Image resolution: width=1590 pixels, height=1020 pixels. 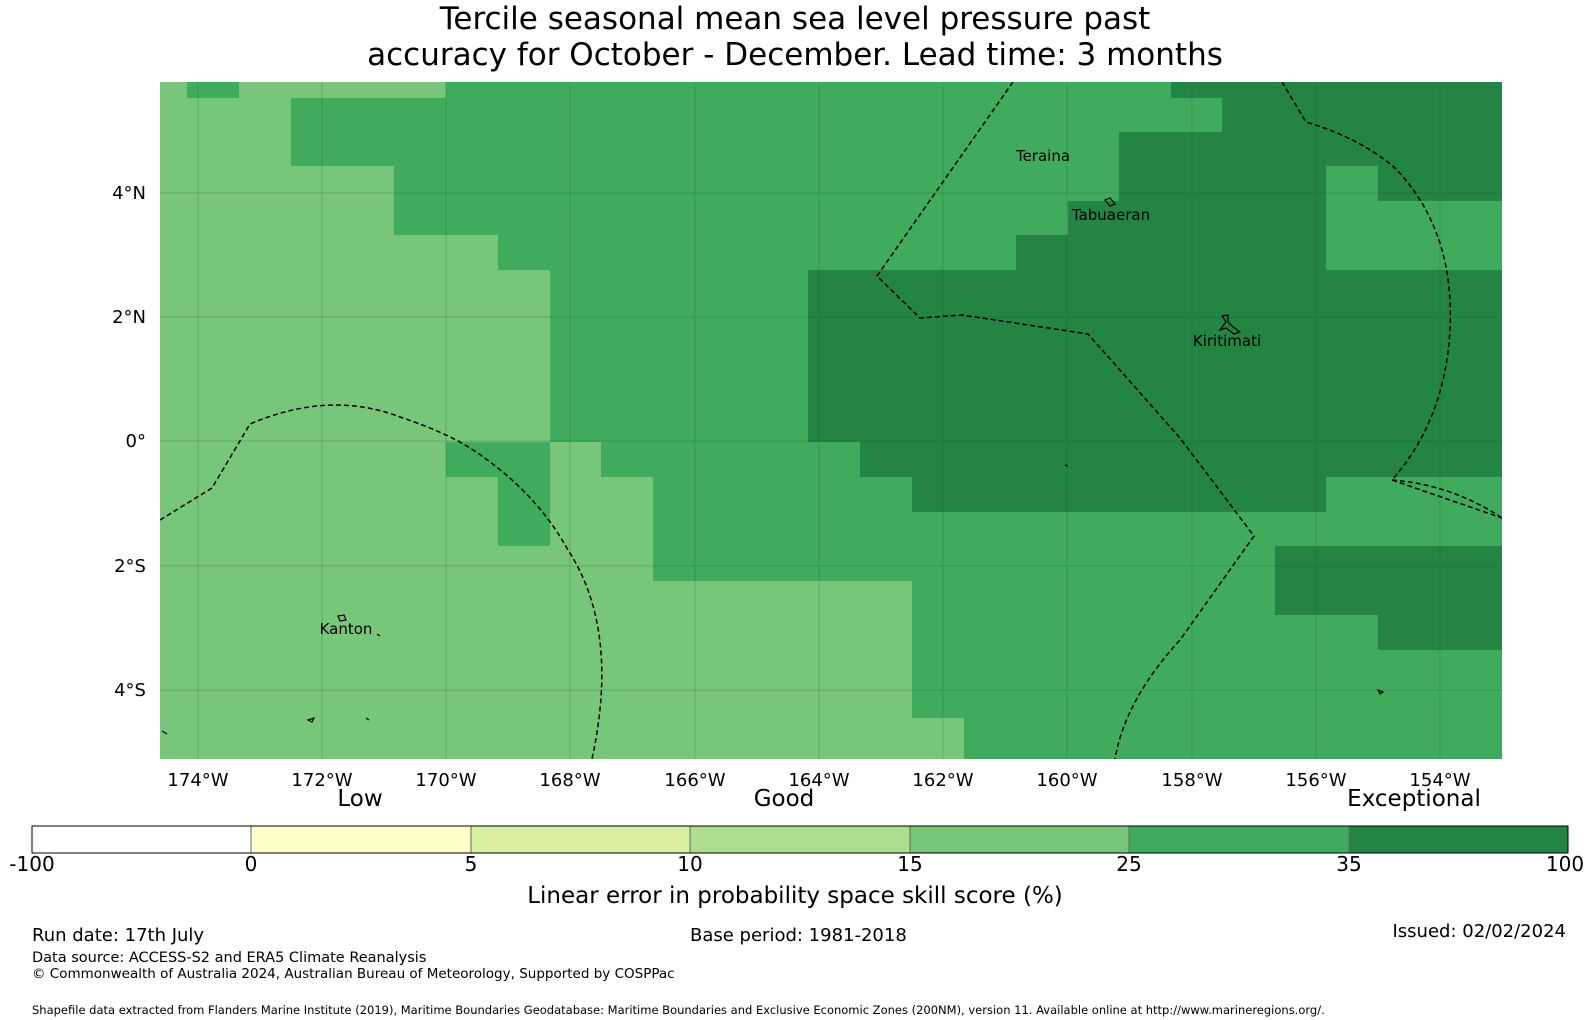 I want to click on lon-label-170w: 170°W, so click(x=445, y=780).